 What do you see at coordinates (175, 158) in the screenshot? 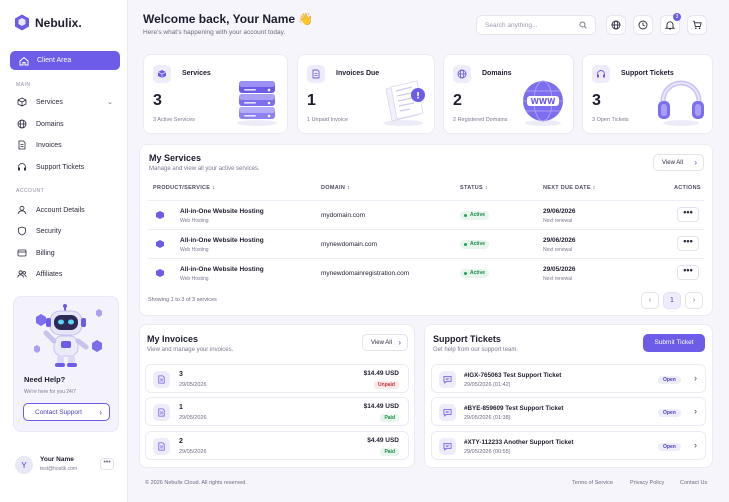
I see `services-title: My Services` at bounding box center [175, 158].